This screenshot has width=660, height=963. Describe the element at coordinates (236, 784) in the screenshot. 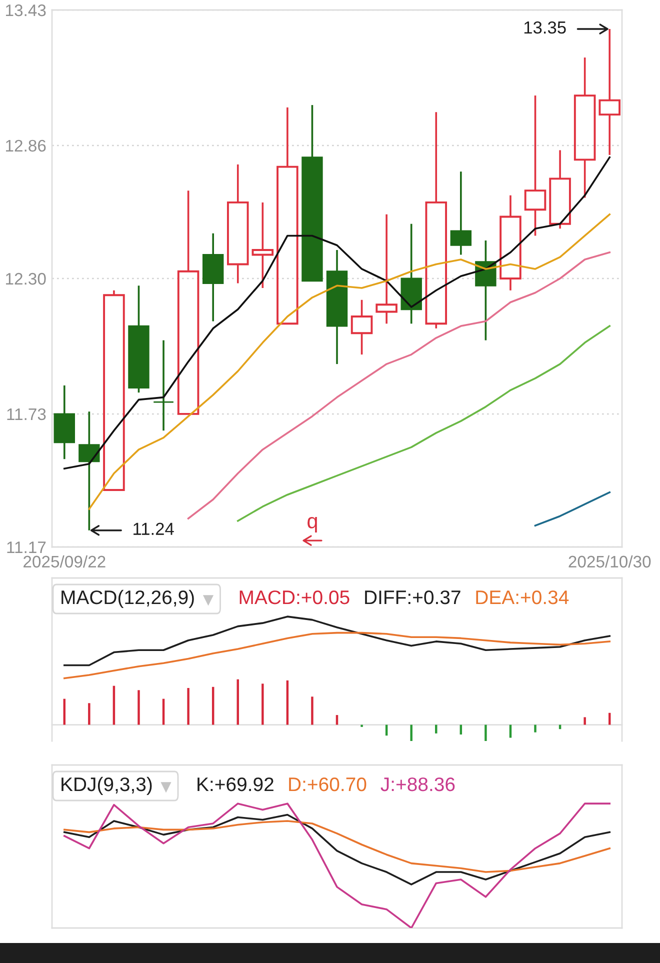

I see `series-label: K:+69.92` at that location.